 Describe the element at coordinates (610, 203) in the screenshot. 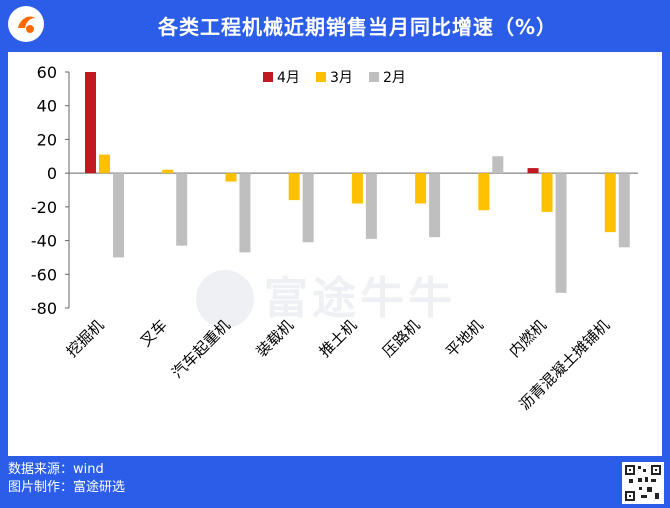

I see `bar-3月-沥青混凝土摊铺机` at that location.